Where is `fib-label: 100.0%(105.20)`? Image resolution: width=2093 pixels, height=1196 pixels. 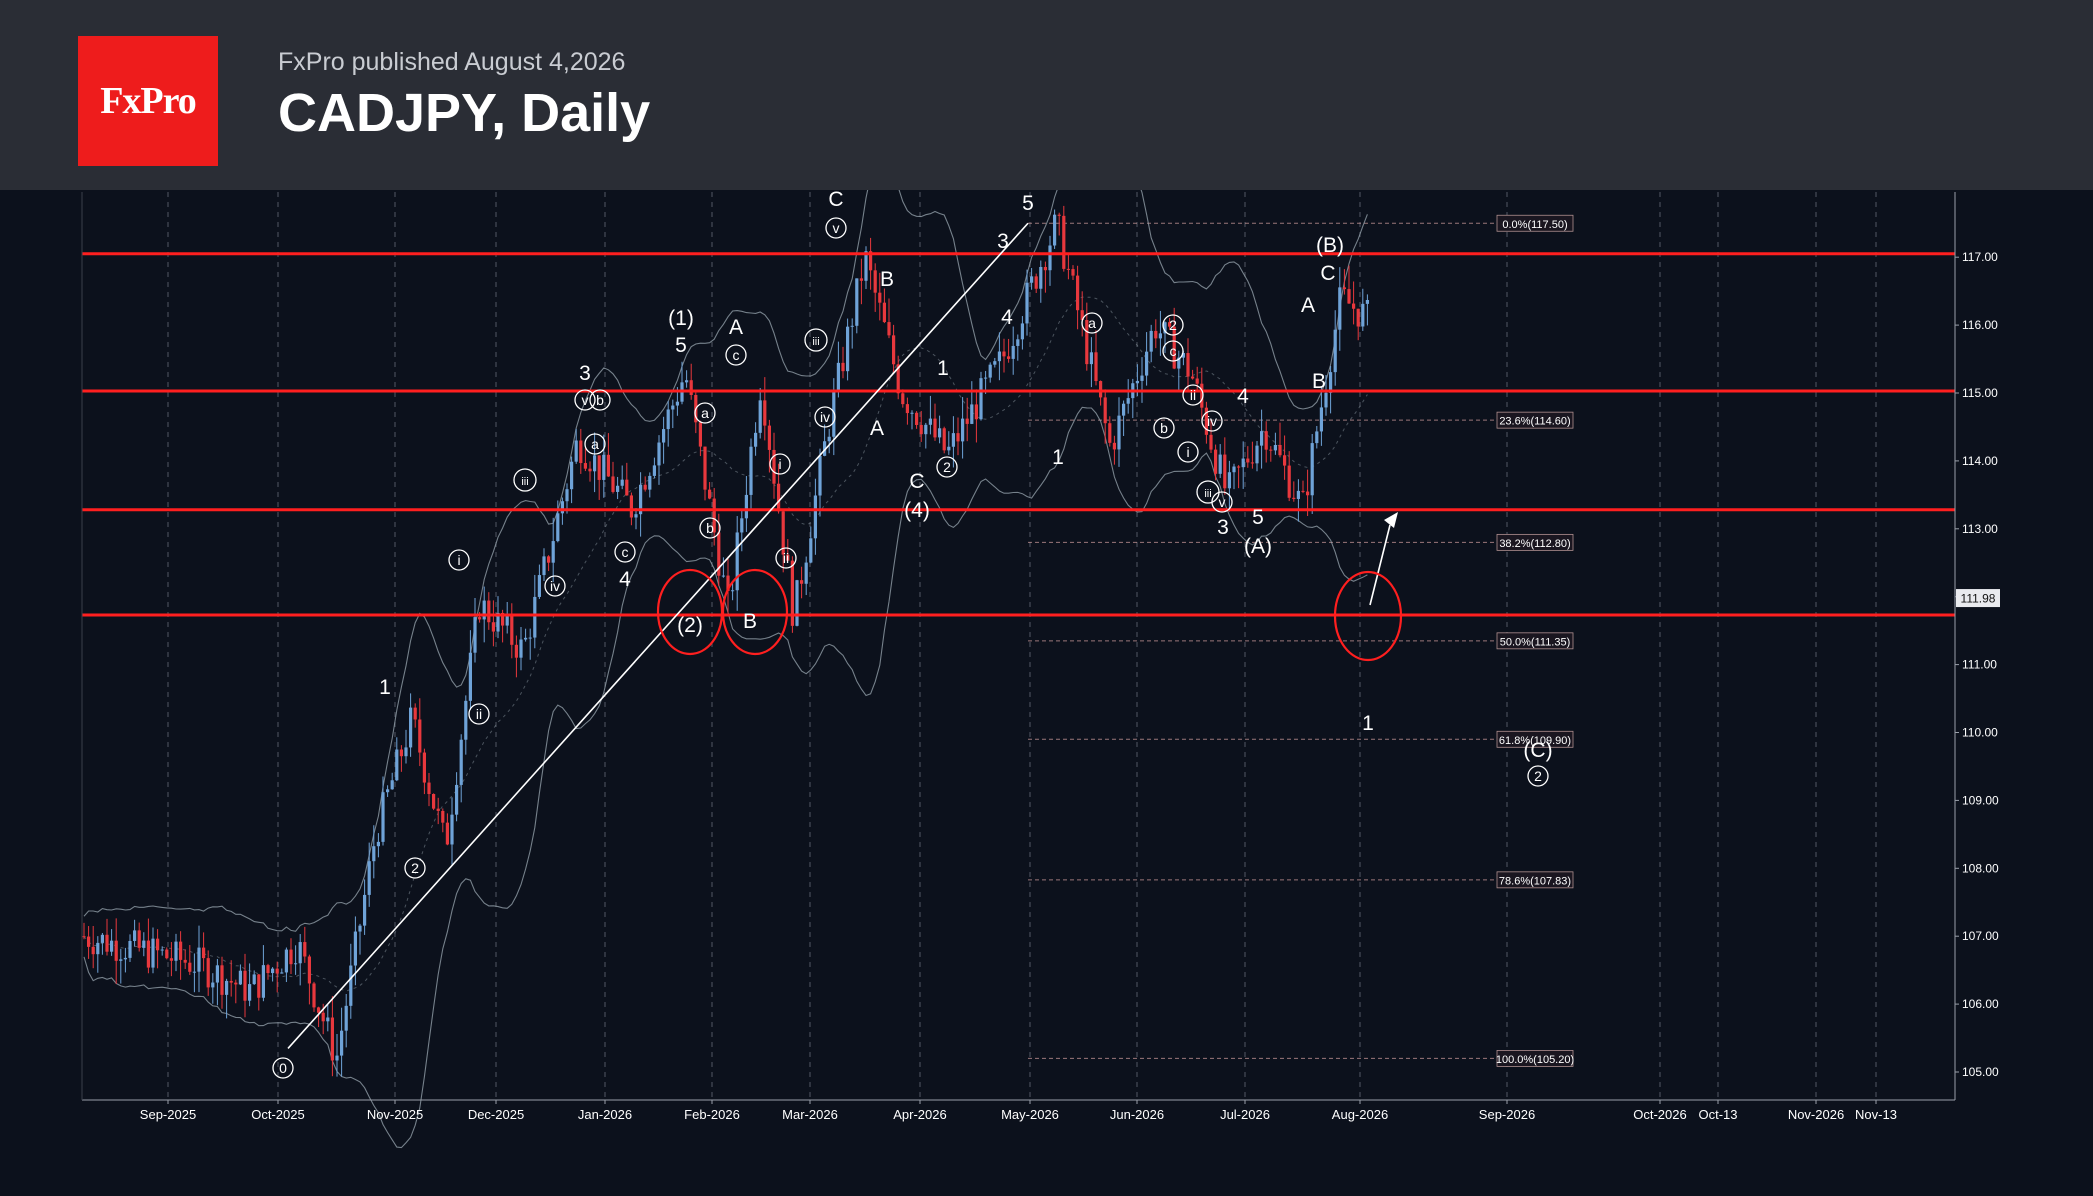 fib-label: 100.0%(105.20) is located at coordinates (1535, 1060).